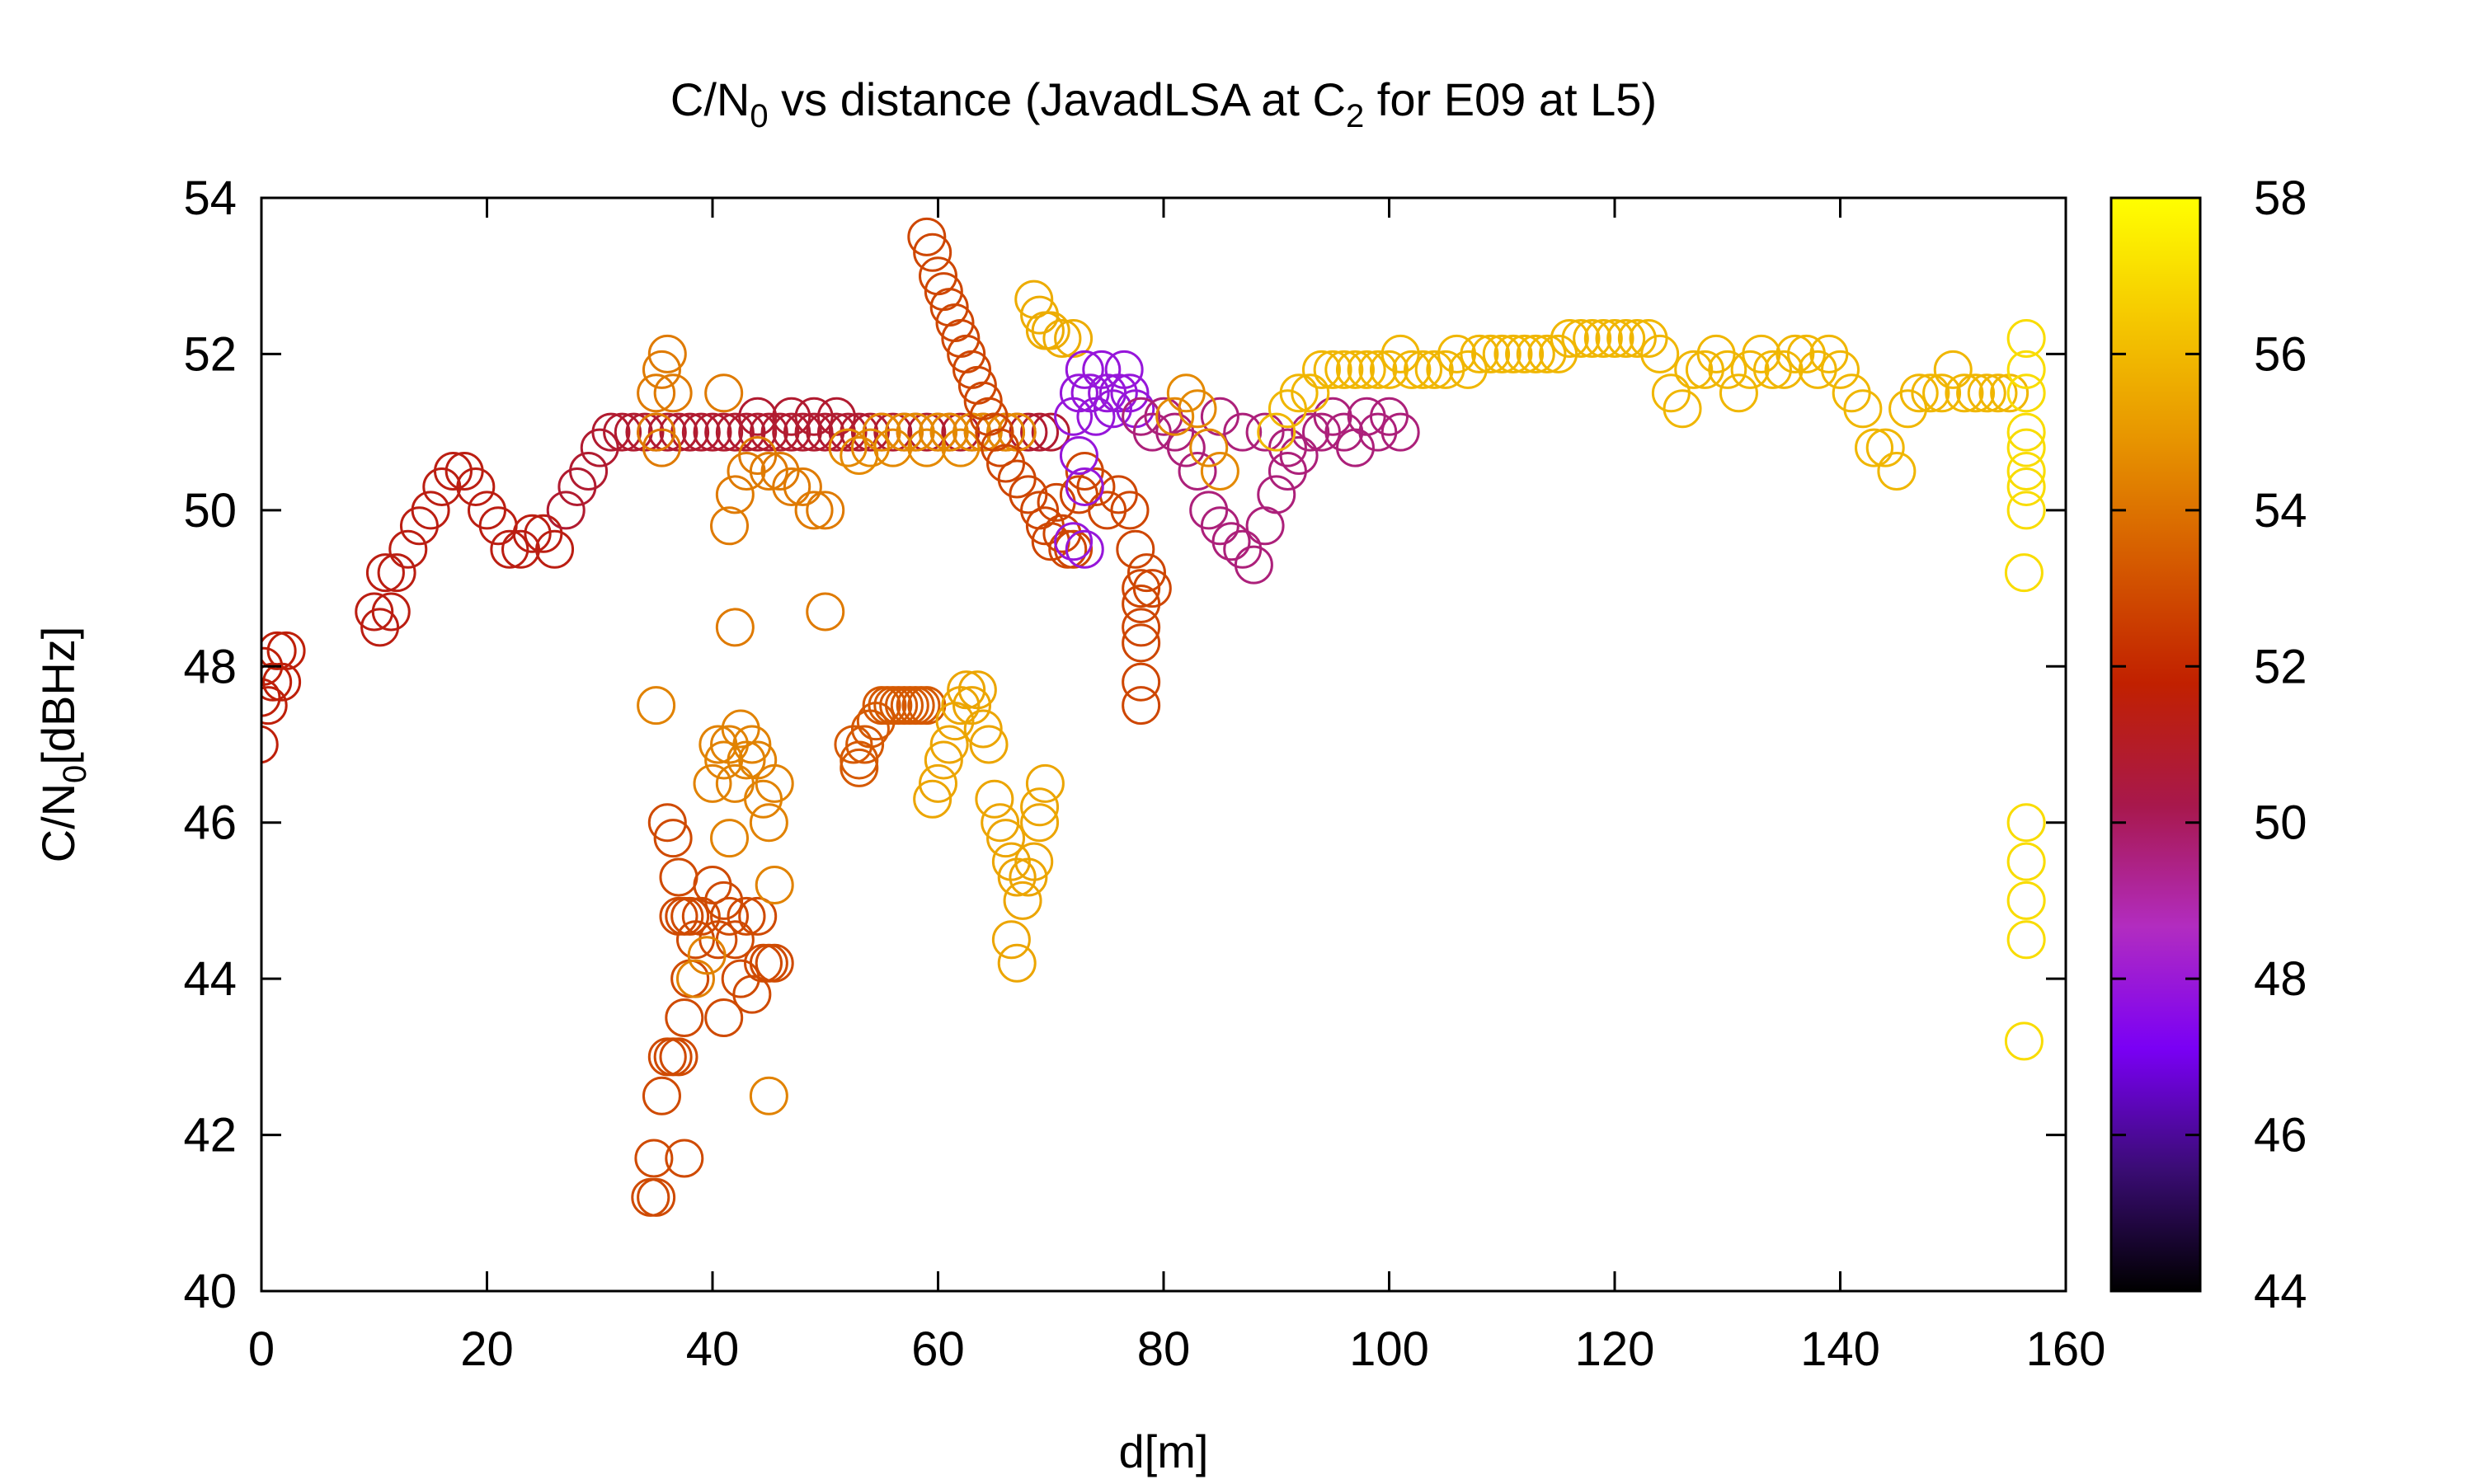  Describe the element at coordinates (2280, 354) in the screenshot. I see `colorbar-tick-label: 56` at that location.